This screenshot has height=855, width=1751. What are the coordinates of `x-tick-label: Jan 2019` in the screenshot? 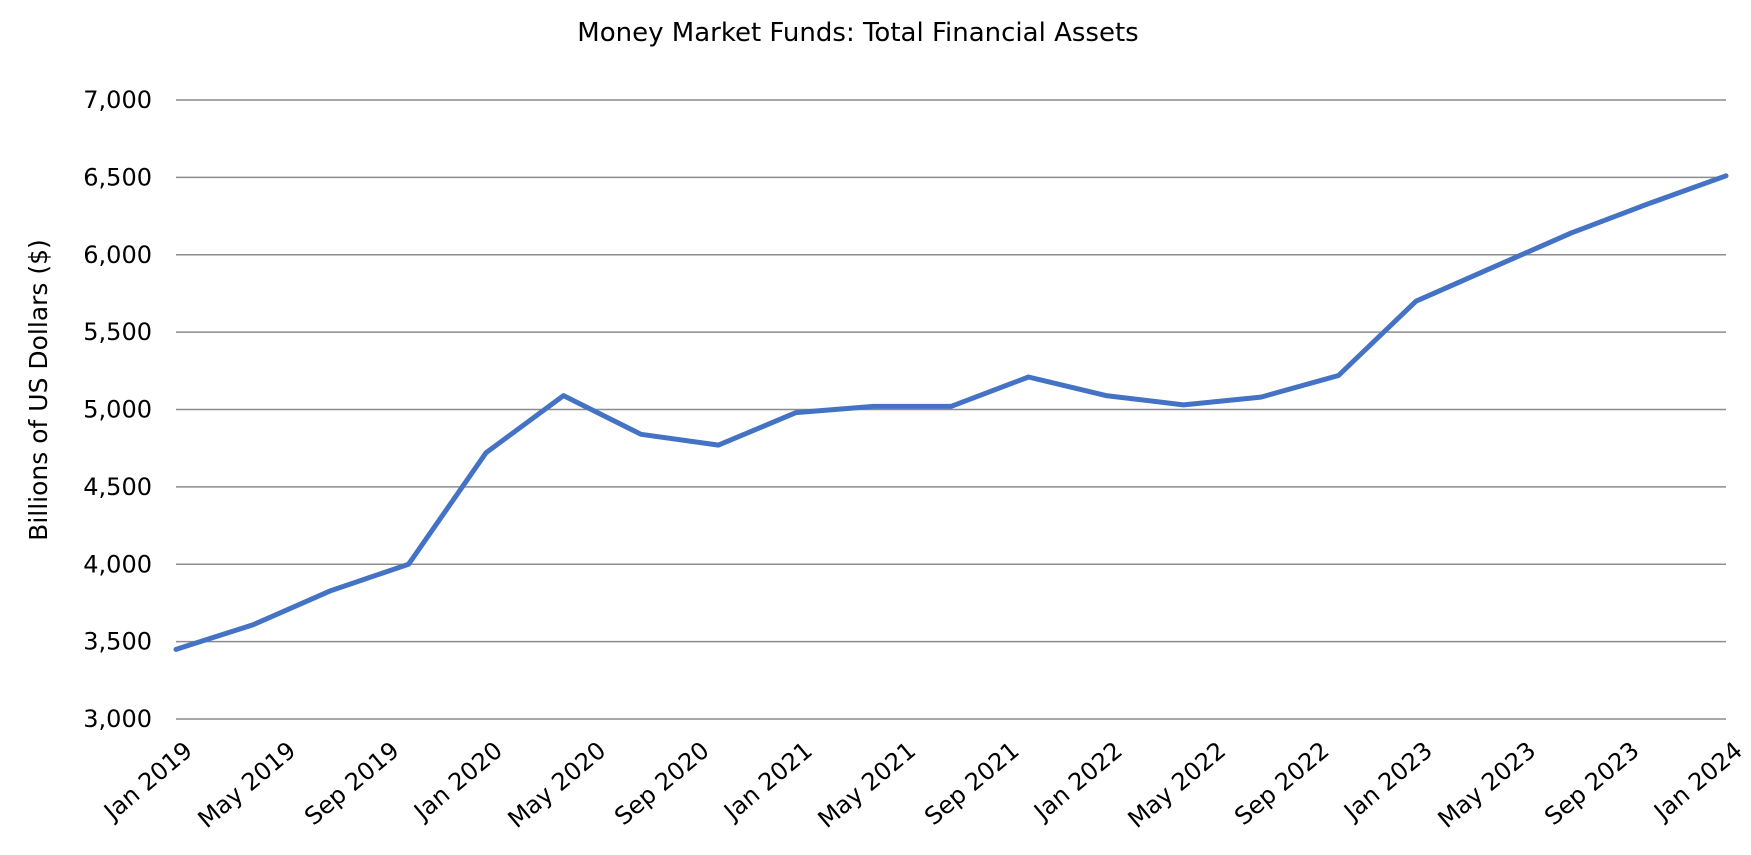 It's located at (147, 781).